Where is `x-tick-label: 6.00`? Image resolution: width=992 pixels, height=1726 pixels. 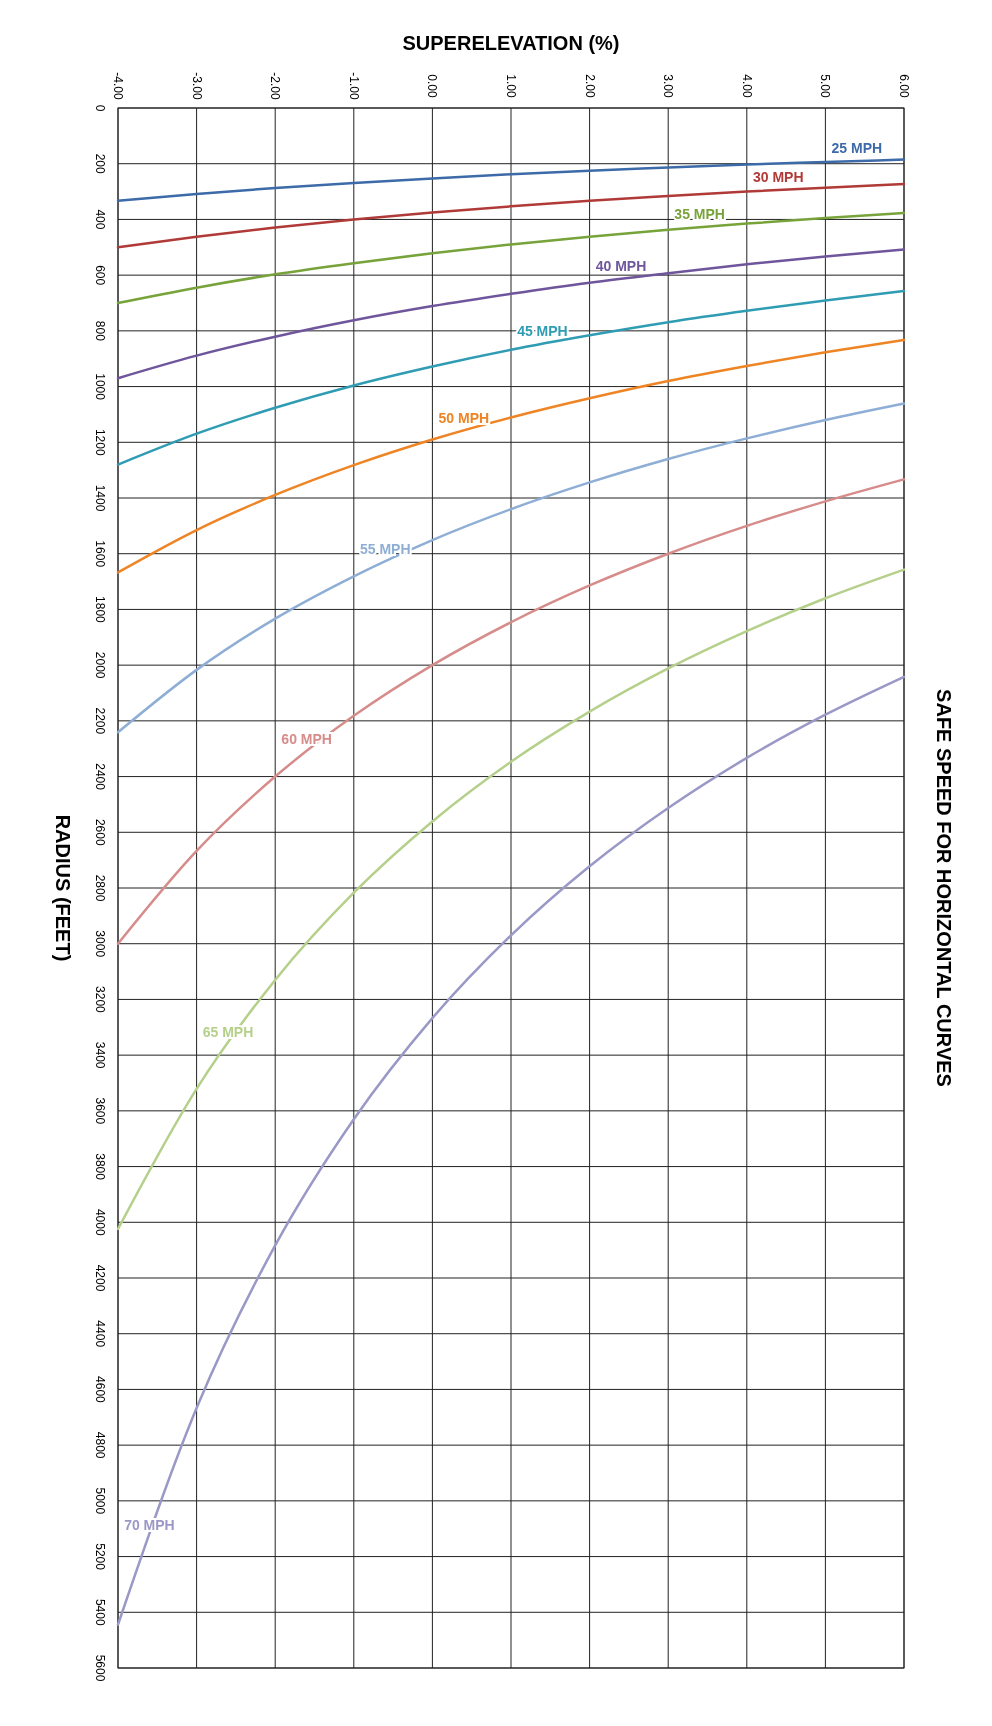 x-tick-label: 6.00 is located at coordinates (904, 86).